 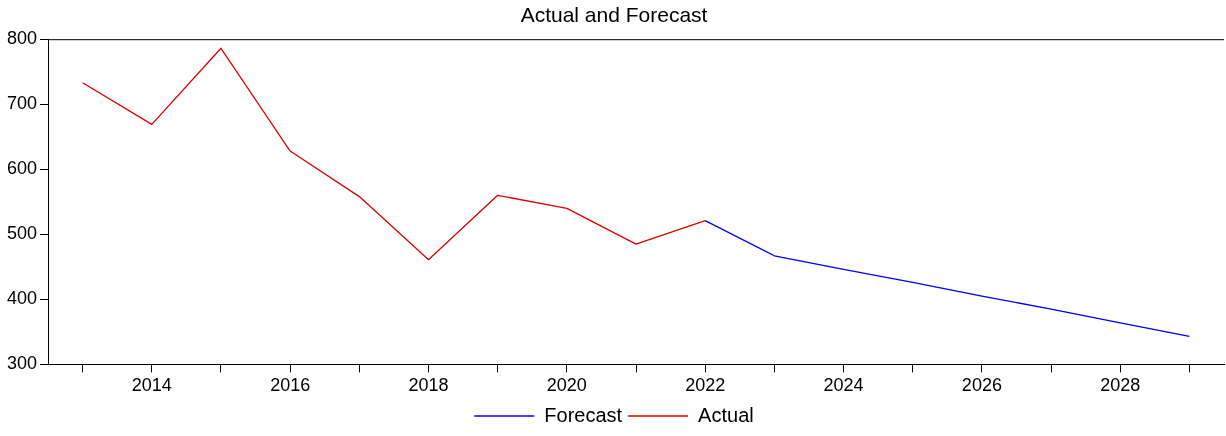 What do you see at coordinates (290, 385) in the screenshot?
I see `x-tick-label: 2016` at bounding box center [290, 385].